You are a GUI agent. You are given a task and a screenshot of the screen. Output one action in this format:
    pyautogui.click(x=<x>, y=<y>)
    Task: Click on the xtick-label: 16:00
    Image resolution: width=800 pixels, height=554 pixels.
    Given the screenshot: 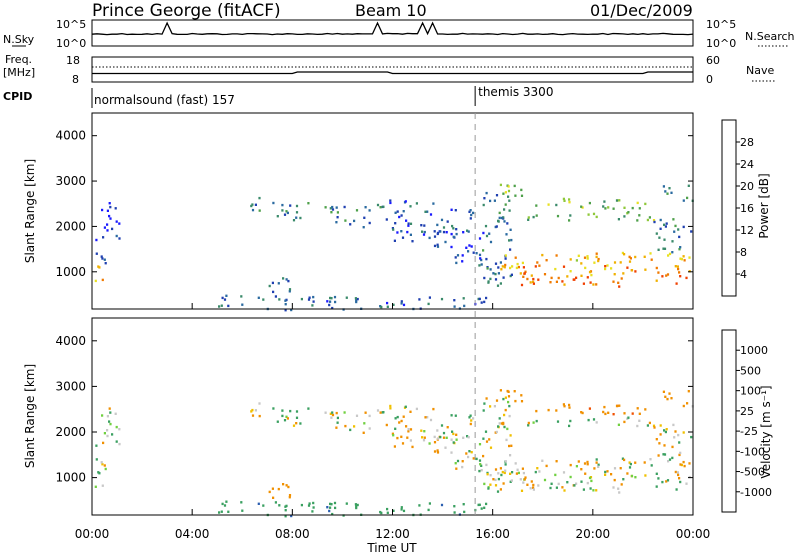 What is the action you would take?
    pyautogui.click(x=492, y=534)
    